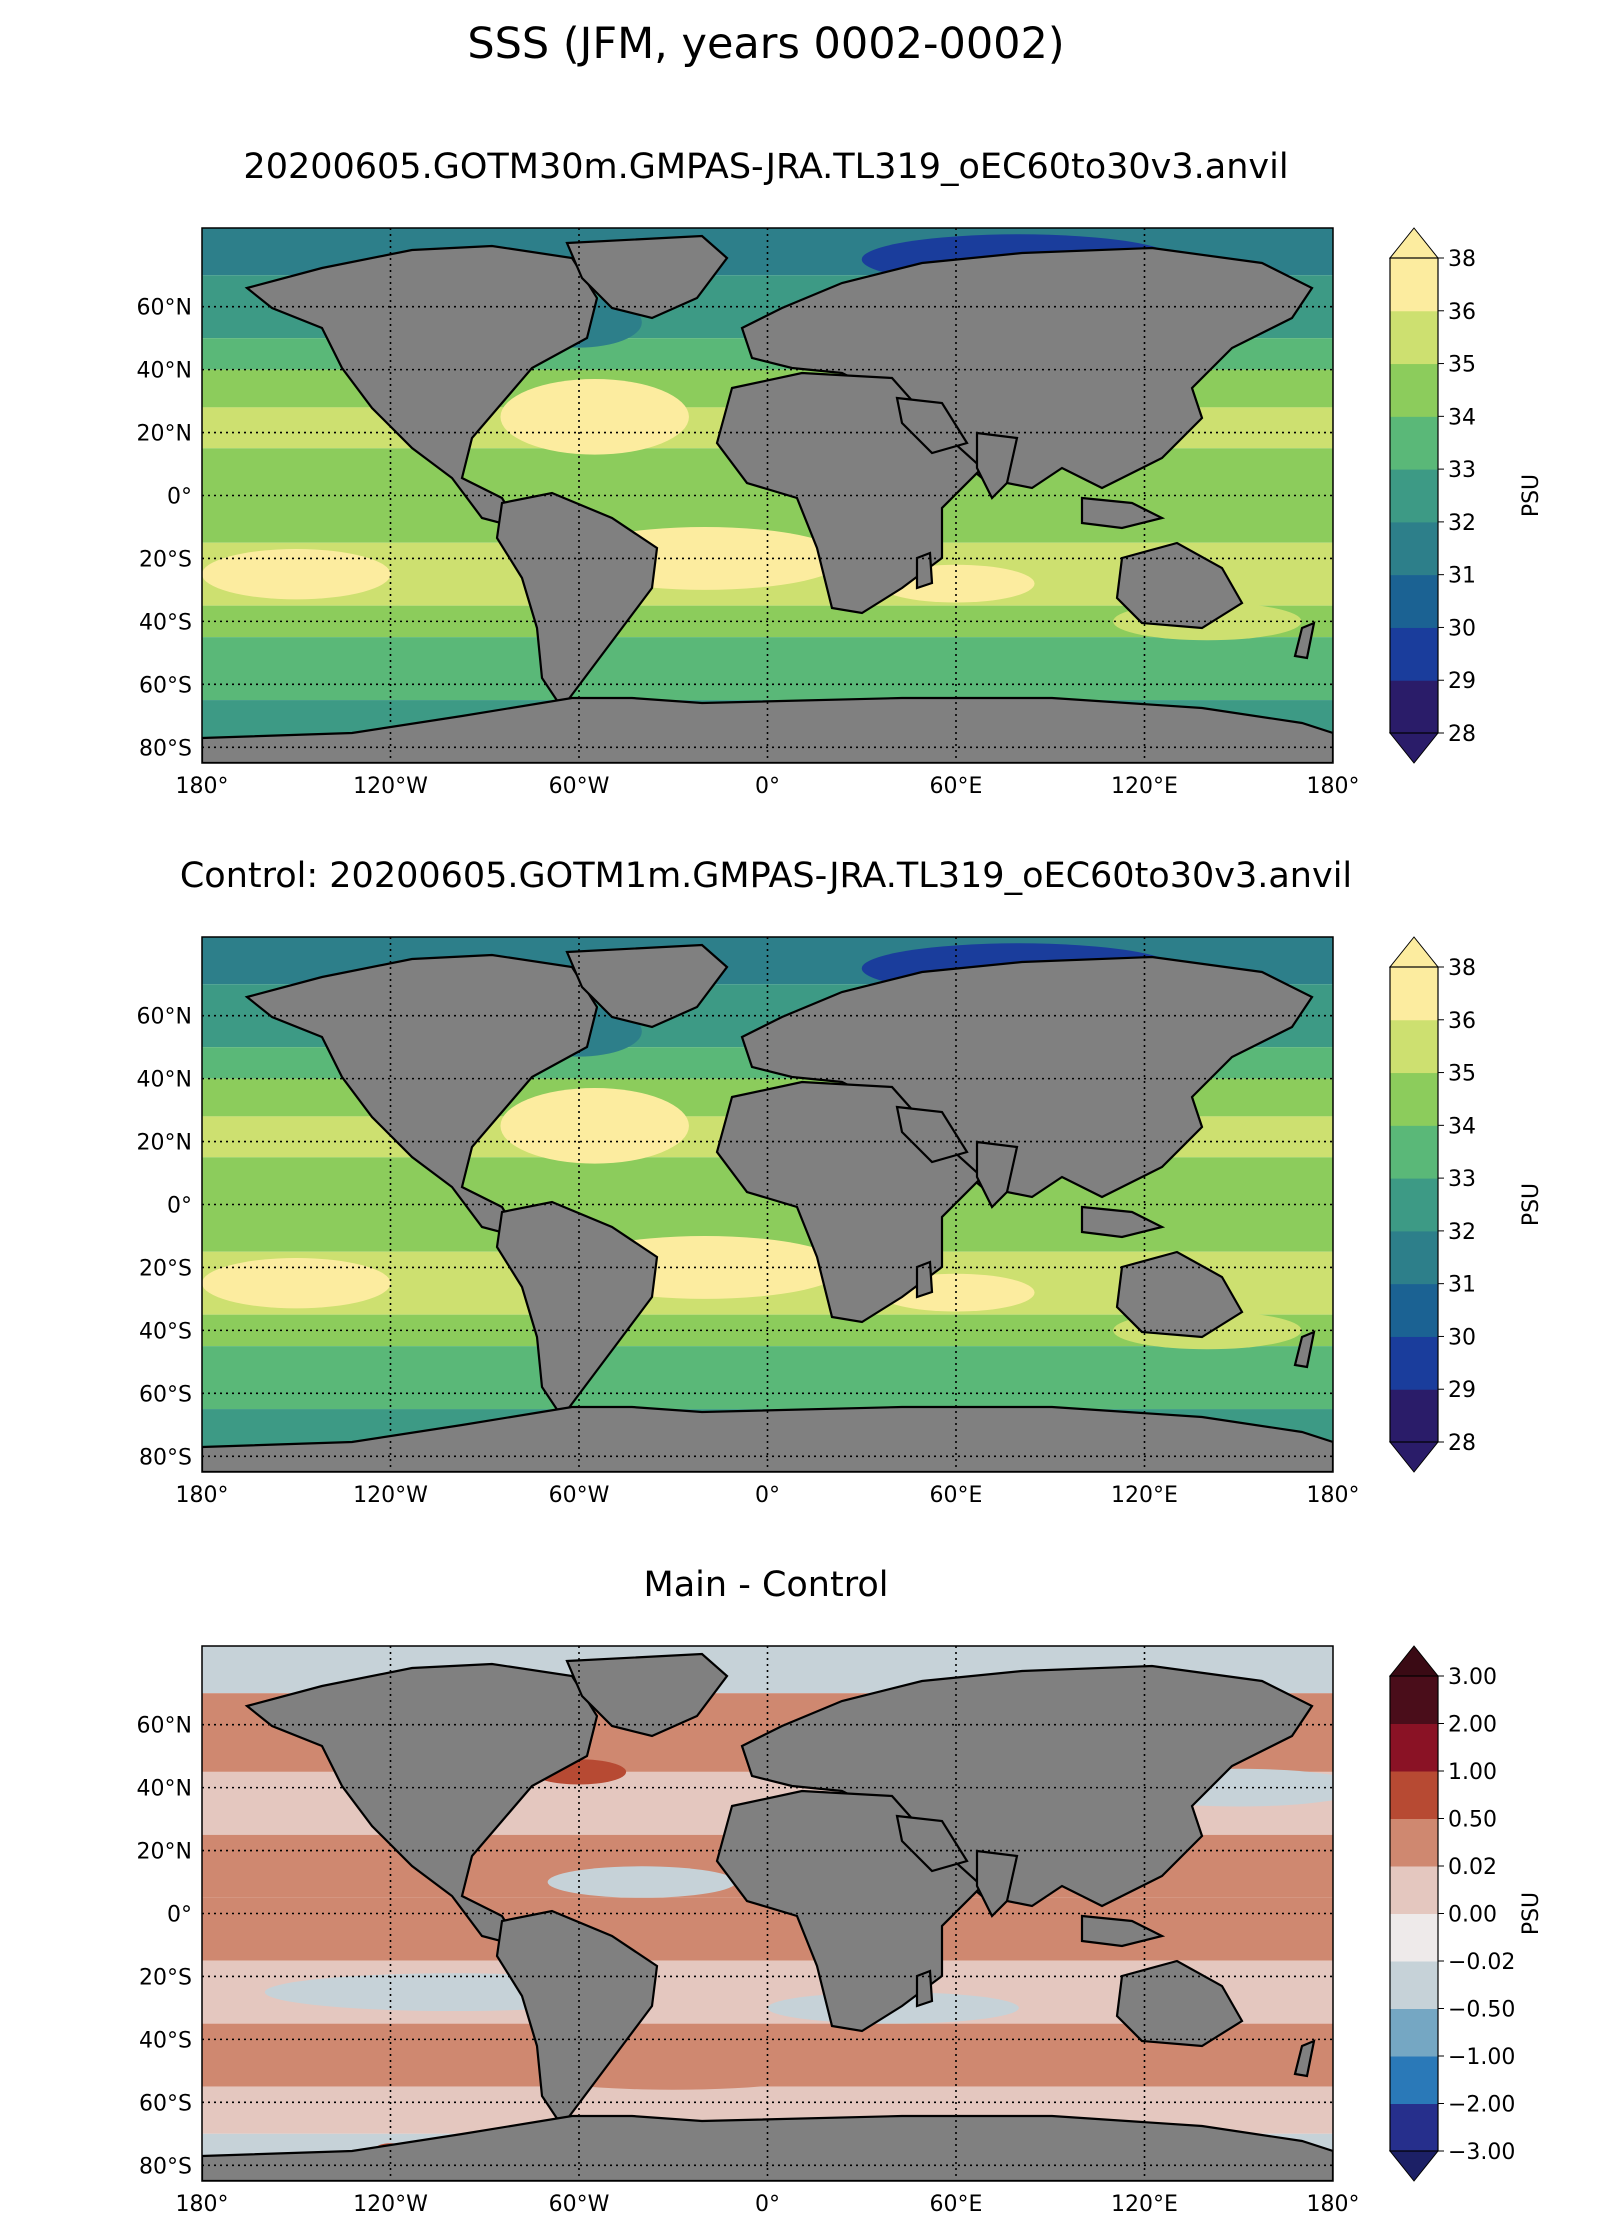 The width and height of the screenshot is (1605, 2235). I want to click on colorbar-tick-label: 35, so click(1462, 365).